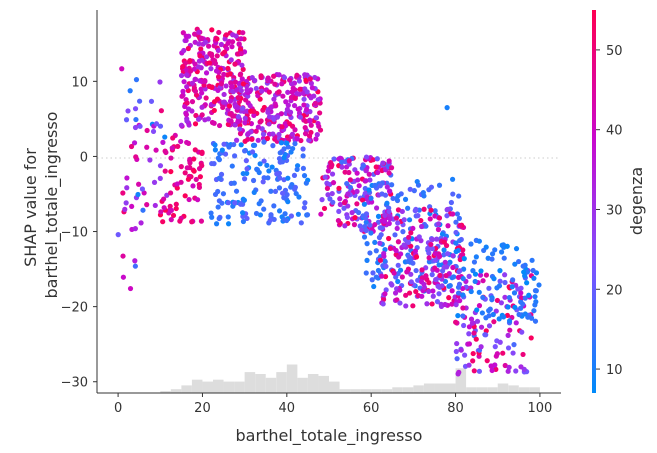  What do you see at coordinates (52, 205) in the screenshot?
I see `y-axis-label-line-2: barthel_totale_ingresso` at bounding box center [52, 205].